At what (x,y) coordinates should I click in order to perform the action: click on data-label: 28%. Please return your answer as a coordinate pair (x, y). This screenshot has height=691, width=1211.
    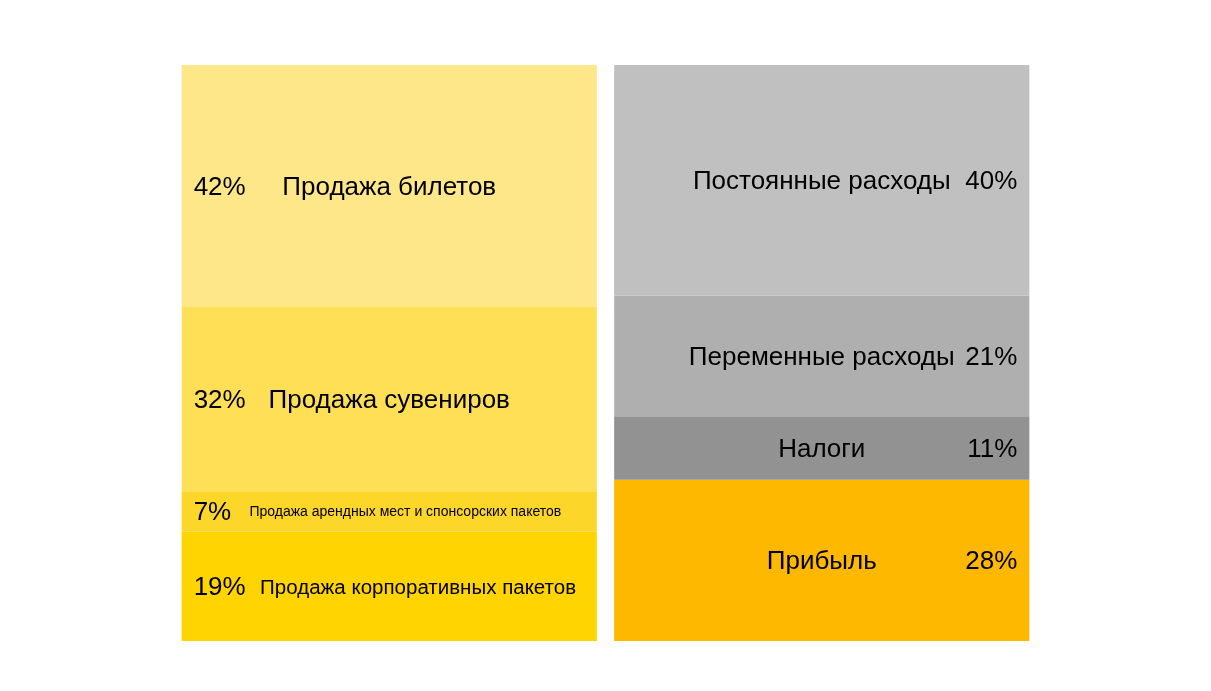
    Looking at the image, I should click on (991, 560).